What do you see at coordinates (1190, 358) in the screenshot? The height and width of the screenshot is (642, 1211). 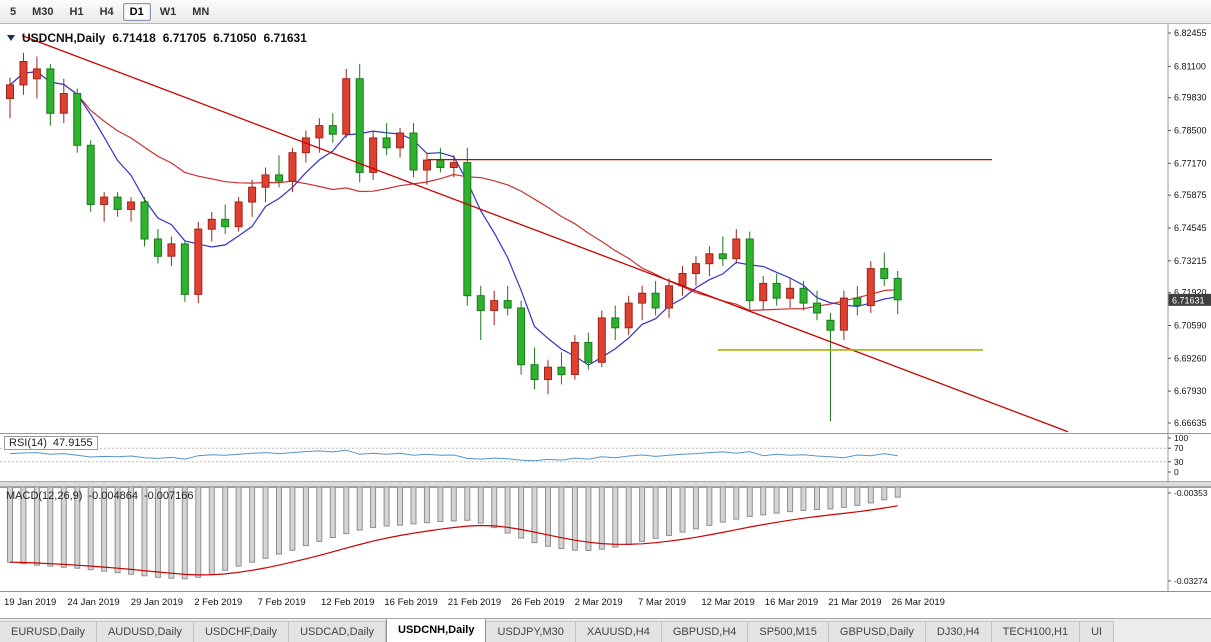 I see `price-axis-label: 6.69260` at bounding box center [1190, 358].